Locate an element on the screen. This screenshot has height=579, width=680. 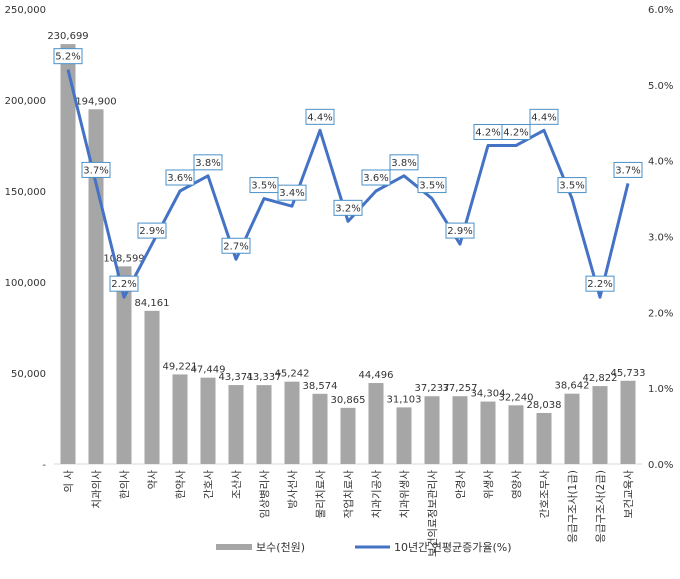
legend-swatch-bar is located at coordinates (234, 547).